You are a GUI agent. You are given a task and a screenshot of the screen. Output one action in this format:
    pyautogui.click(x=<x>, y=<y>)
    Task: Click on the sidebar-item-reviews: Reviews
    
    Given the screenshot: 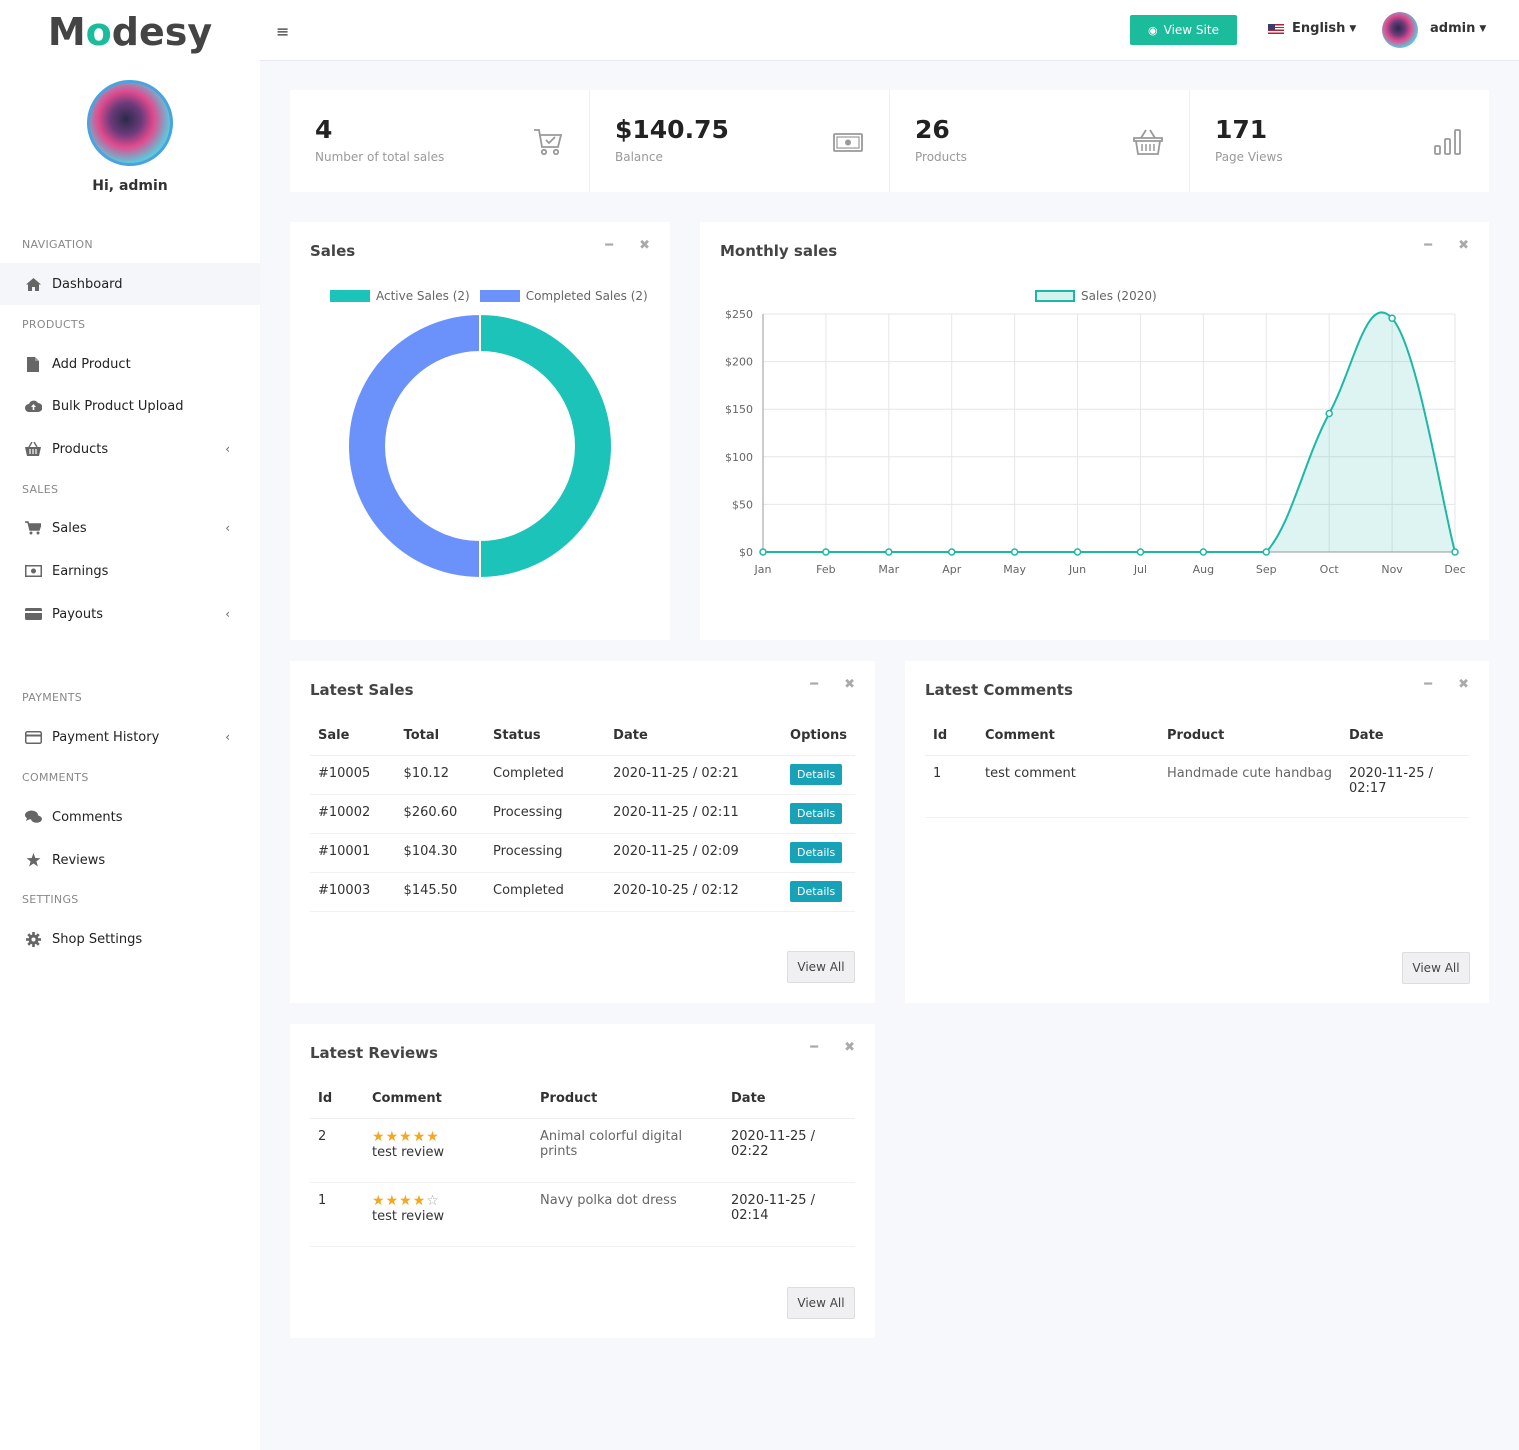 What is the action you would take?
    pyautogui.click(x=130, y=860)
    